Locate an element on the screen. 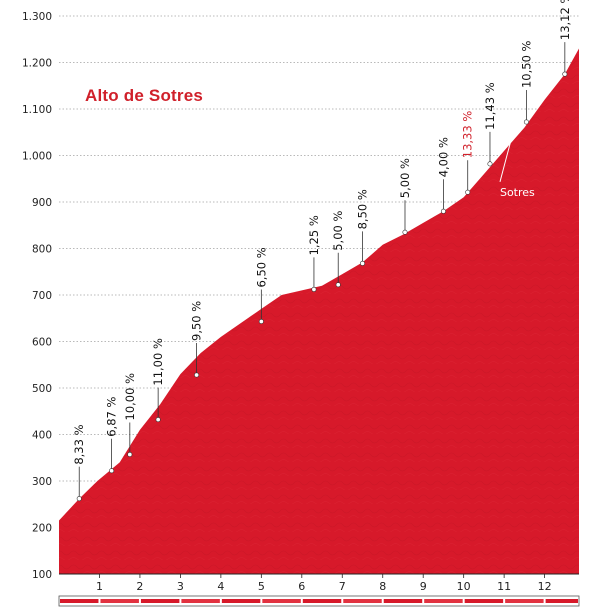 The height and width of the screenshot is (610, 610). kilometer-bar is located at coordinates (319, 601).